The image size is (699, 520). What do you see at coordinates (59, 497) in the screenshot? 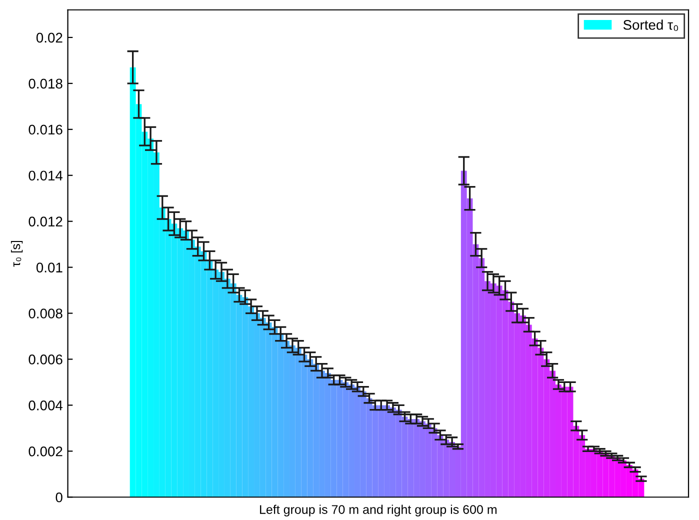
I see `y-tick-label: 0` at bounding box center [59, 497].